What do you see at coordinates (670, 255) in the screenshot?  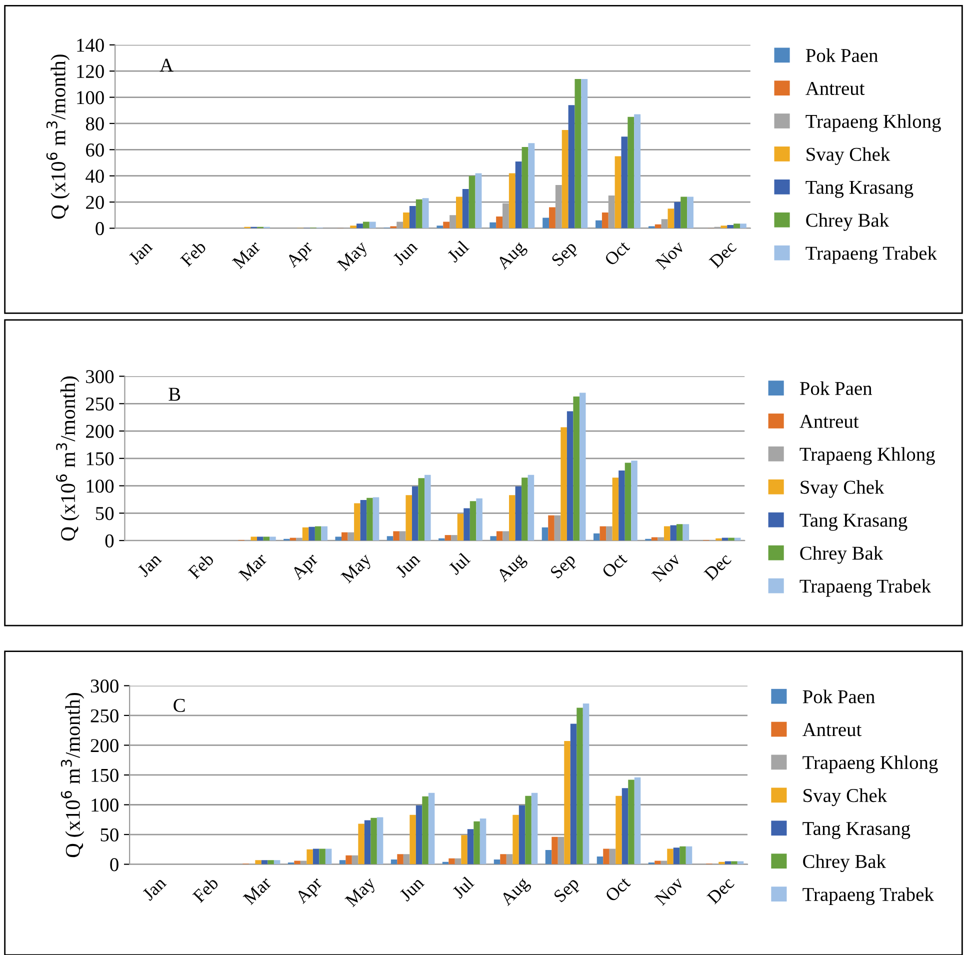 I see `x-tick-label: Nov` at bounding box center [670, 255].